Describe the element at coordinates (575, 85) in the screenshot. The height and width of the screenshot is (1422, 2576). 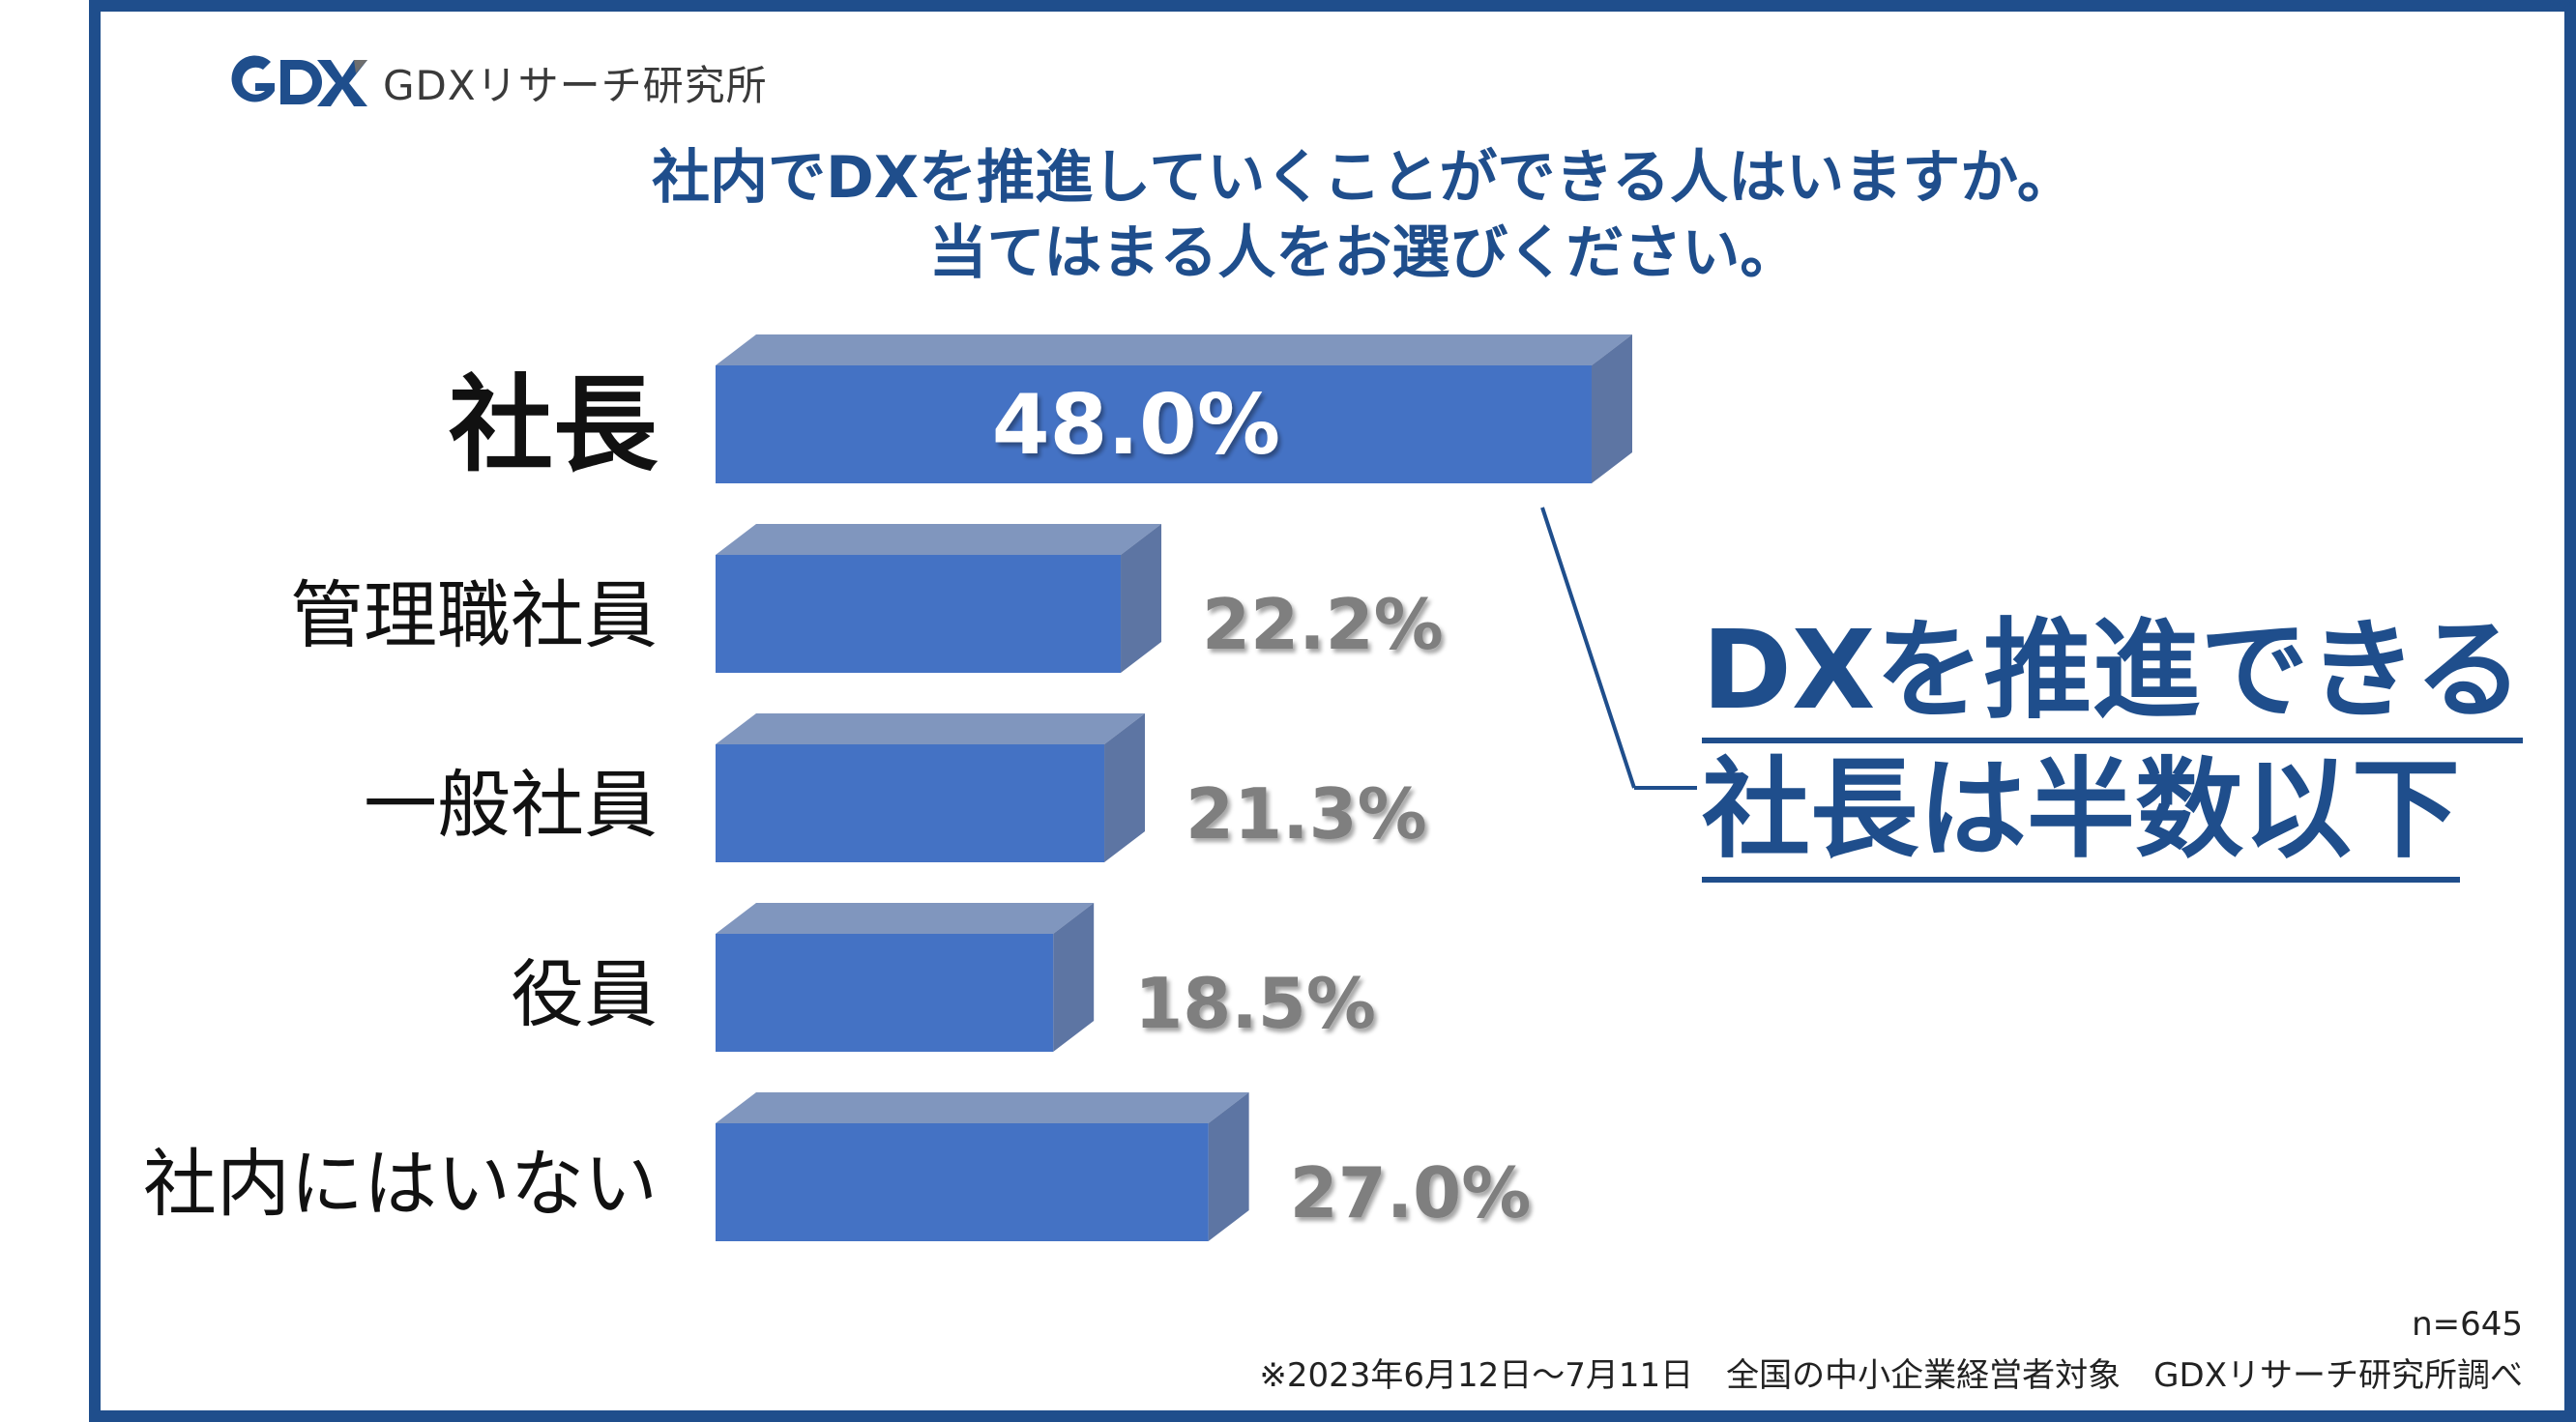
I see `logo-text: GDXリサーチ研究所` at that location.